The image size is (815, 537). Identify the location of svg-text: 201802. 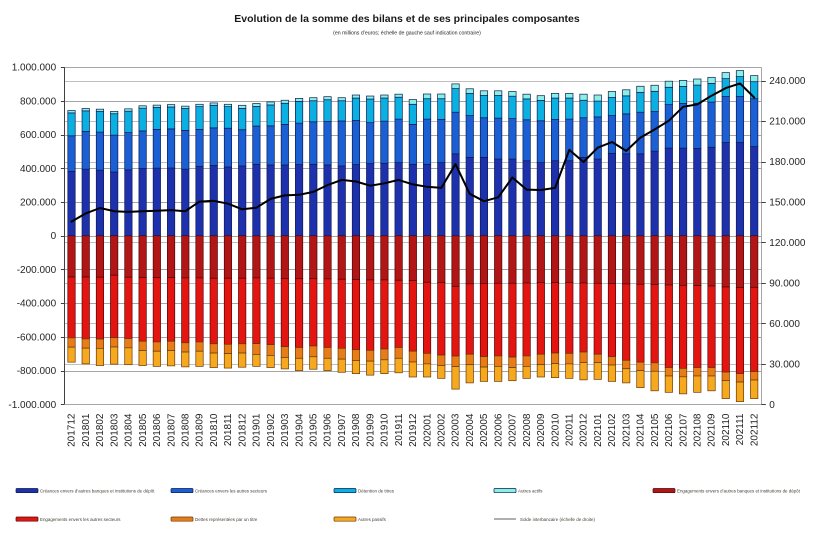
(100, 430).